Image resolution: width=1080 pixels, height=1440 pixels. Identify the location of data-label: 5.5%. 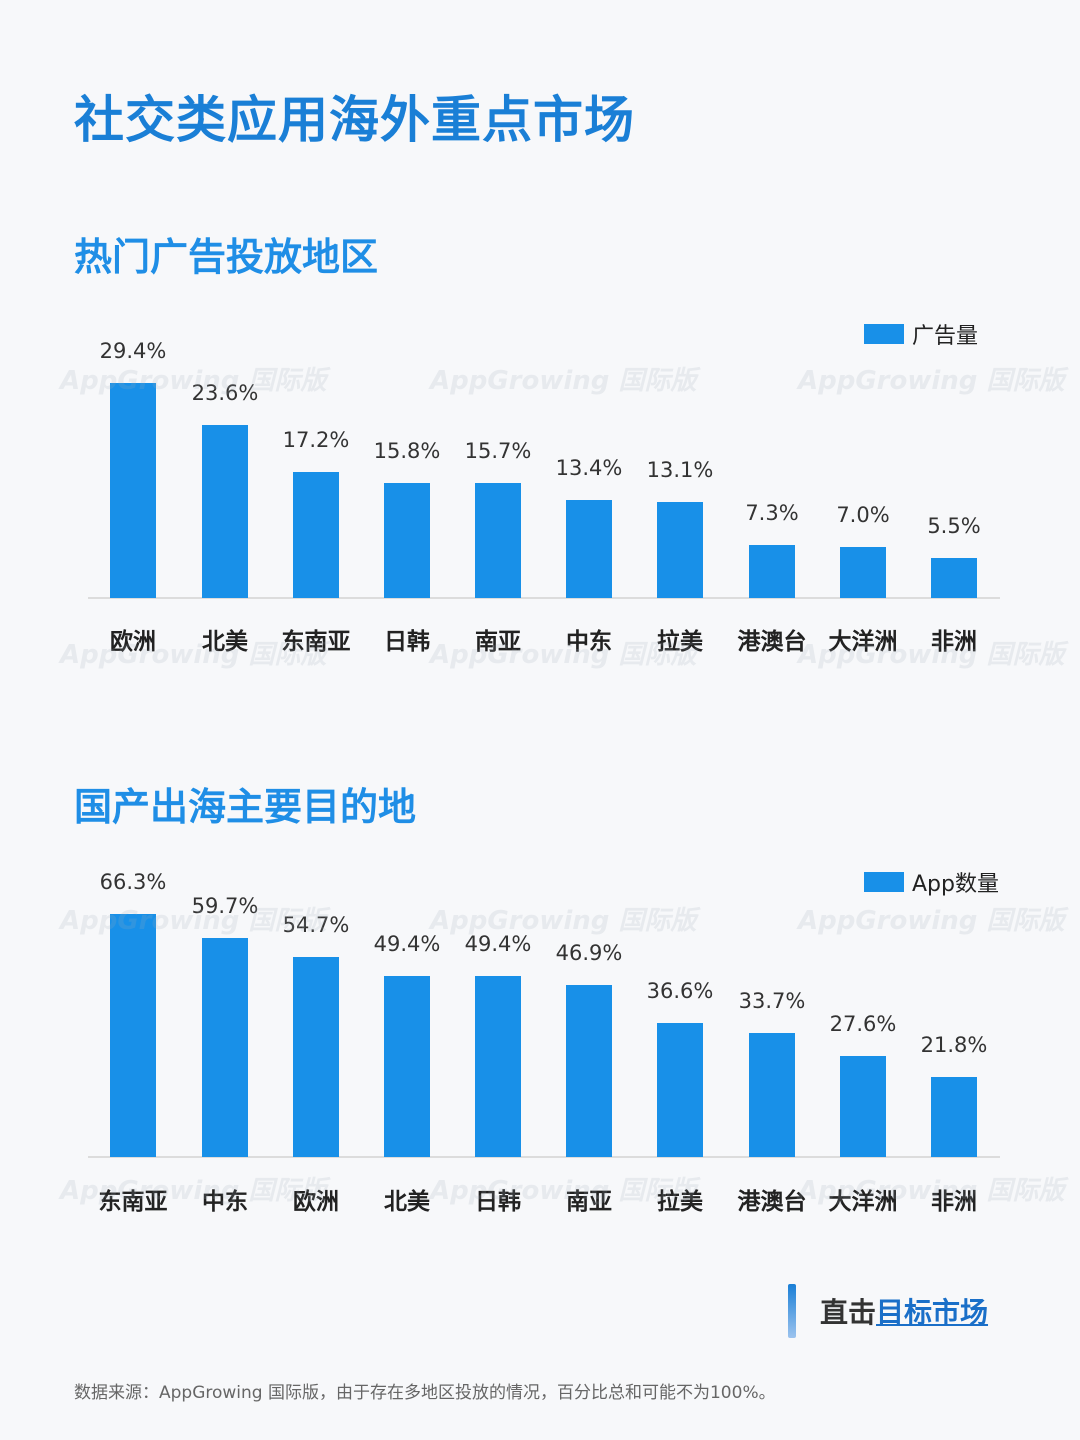
(954, 525).